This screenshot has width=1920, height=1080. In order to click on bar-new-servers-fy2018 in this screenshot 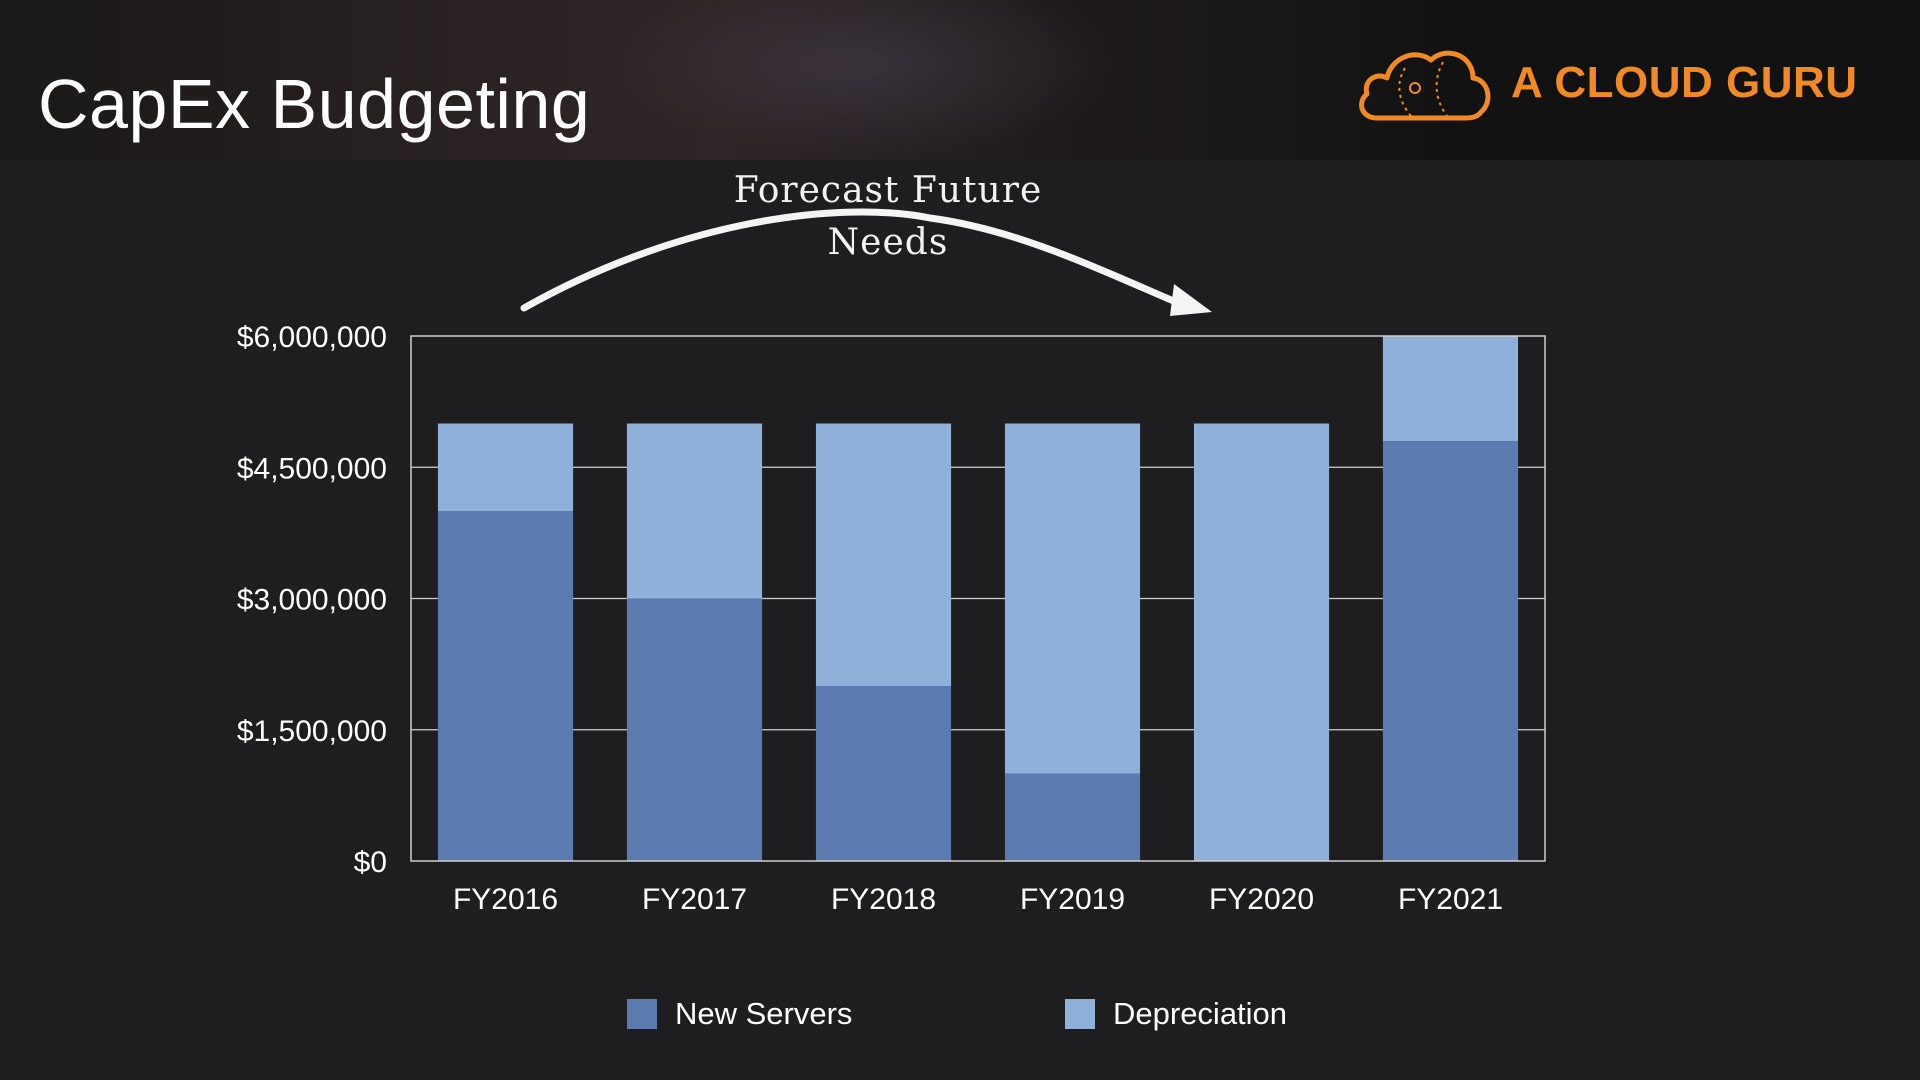, I will do `click(883, 773)`.